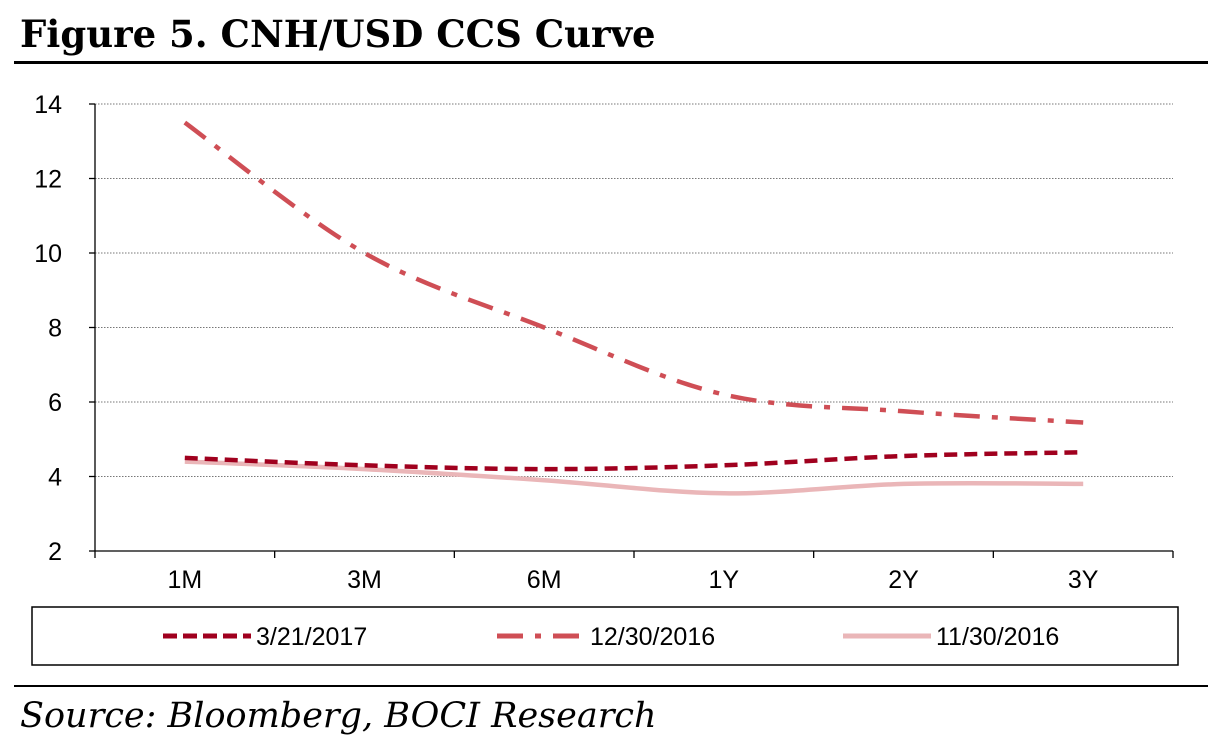 The width and height of the screenshot is (1208, 748). I want to click on legend-label: 3/21/2017, so click(311, 637).